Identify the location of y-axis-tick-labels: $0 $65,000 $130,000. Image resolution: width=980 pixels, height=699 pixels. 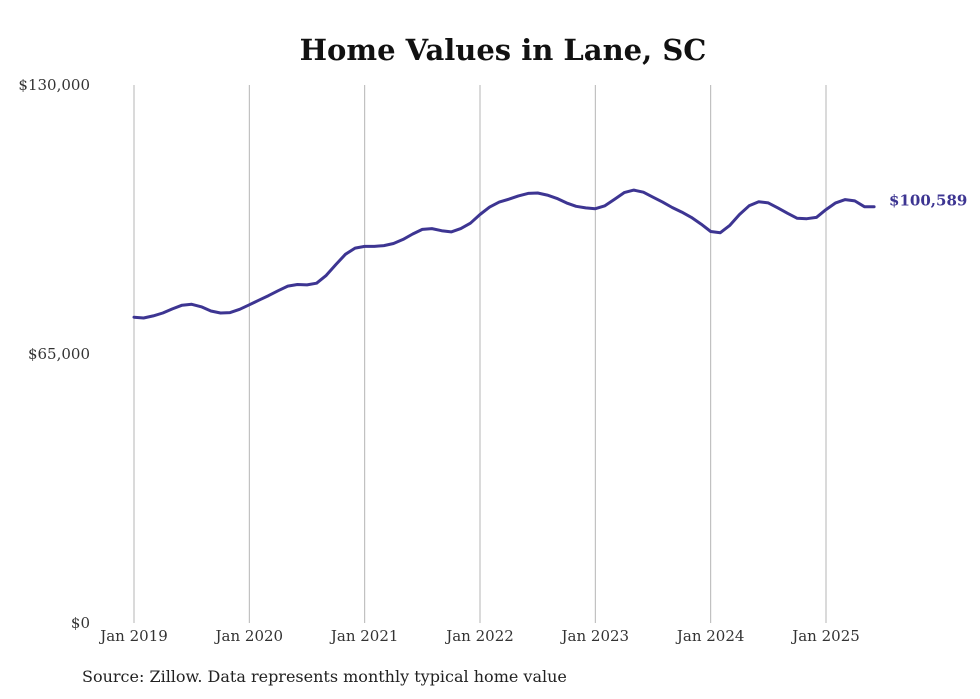
(54, 354).